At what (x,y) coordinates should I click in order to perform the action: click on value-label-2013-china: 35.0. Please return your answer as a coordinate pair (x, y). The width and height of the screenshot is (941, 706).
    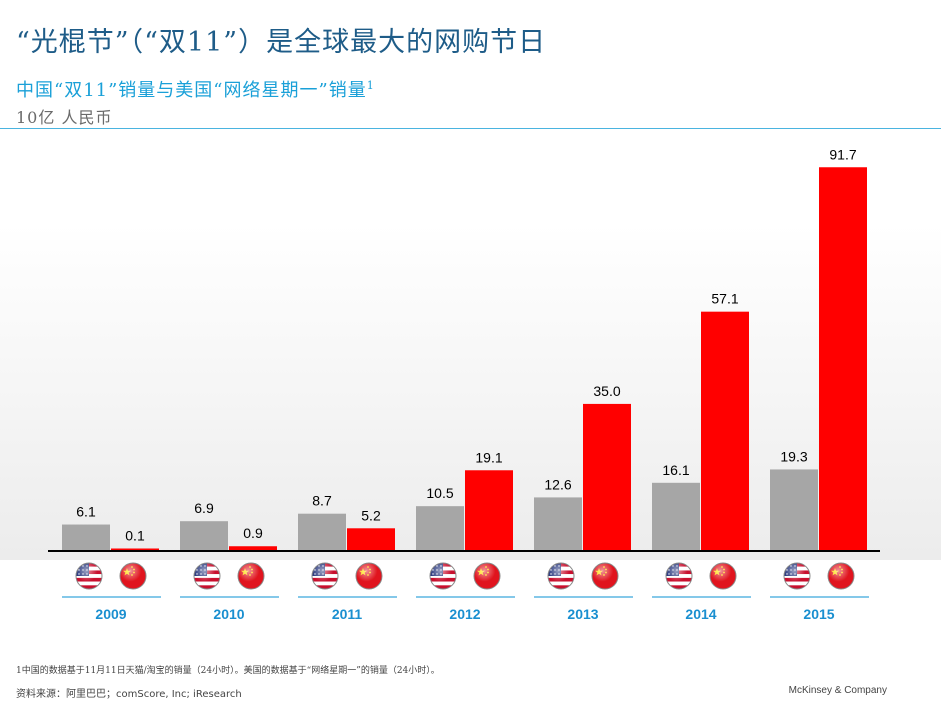
    Looking at the image, I should click on (606, 391).